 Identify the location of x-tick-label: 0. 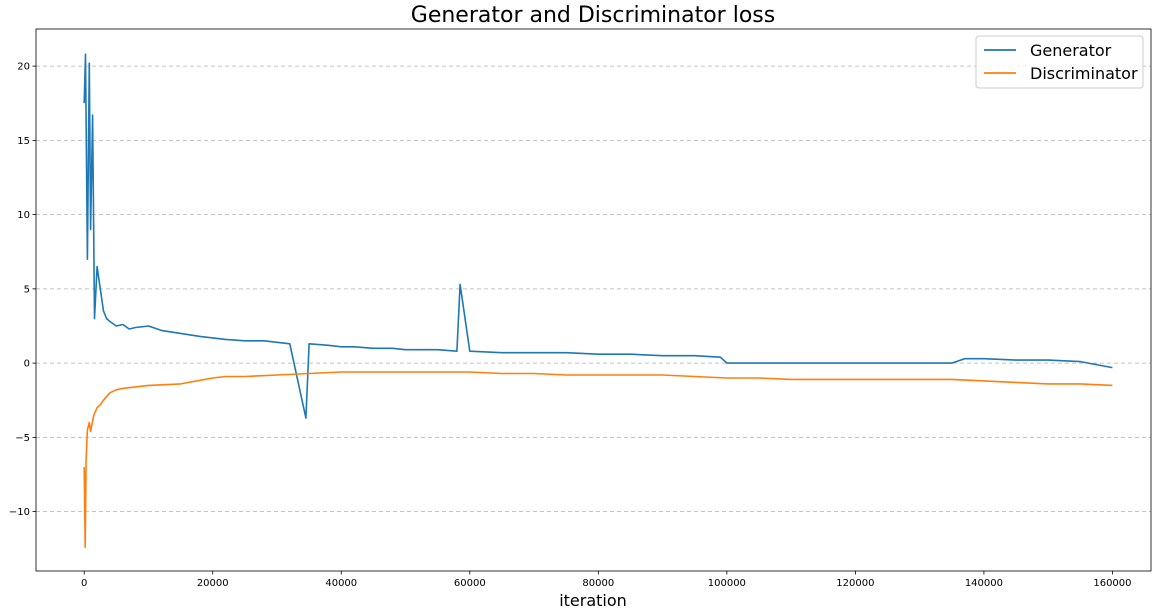
(84, 583).